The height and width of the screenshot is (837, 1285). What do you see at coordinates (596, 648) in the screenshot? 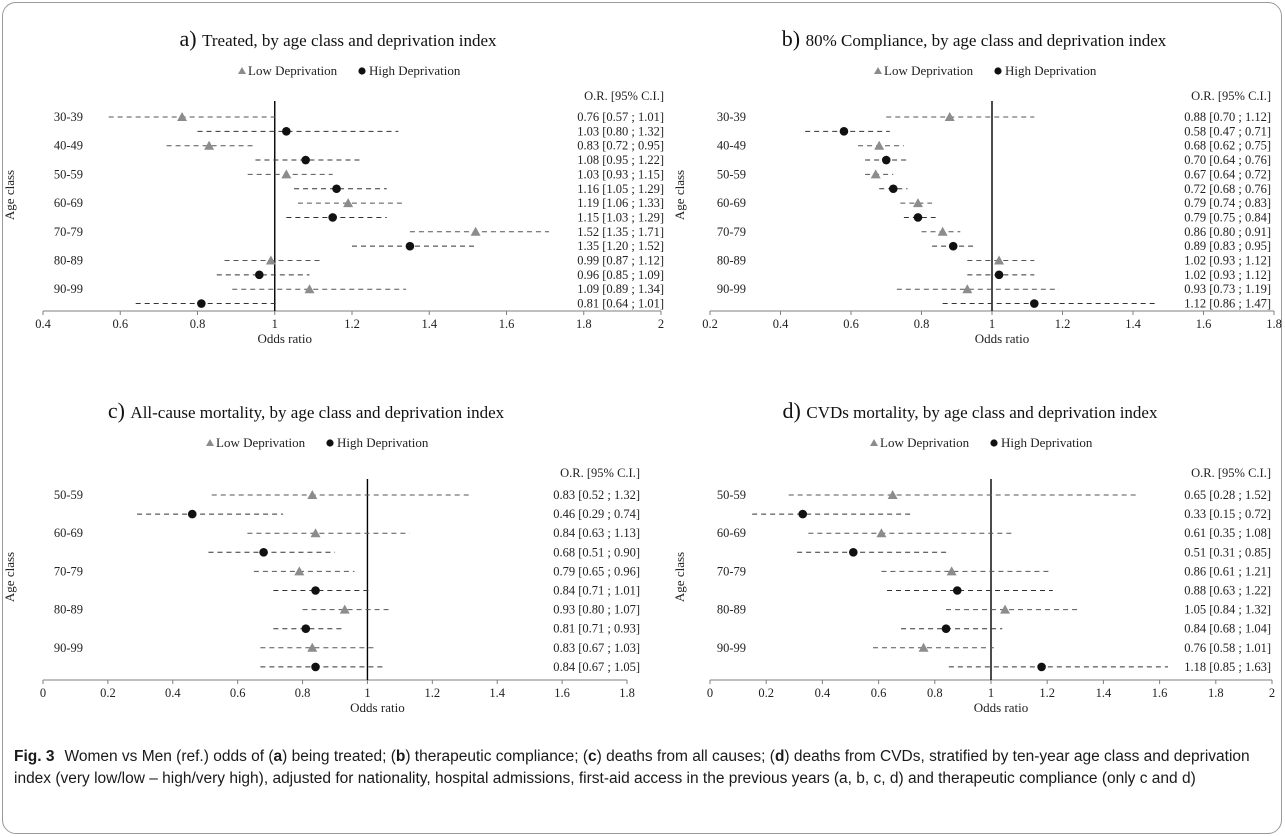
I see `or-ci-value: 0.83 [0.67 ; 1.03]` at bounding box center [596, 648].